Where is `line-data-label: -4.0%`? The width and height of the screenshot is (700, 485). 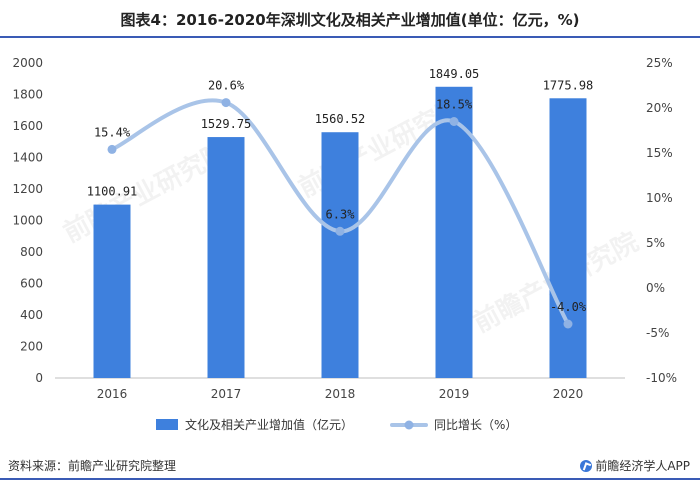 line-data-label: -4.0% is located at coordinates (568, 307).